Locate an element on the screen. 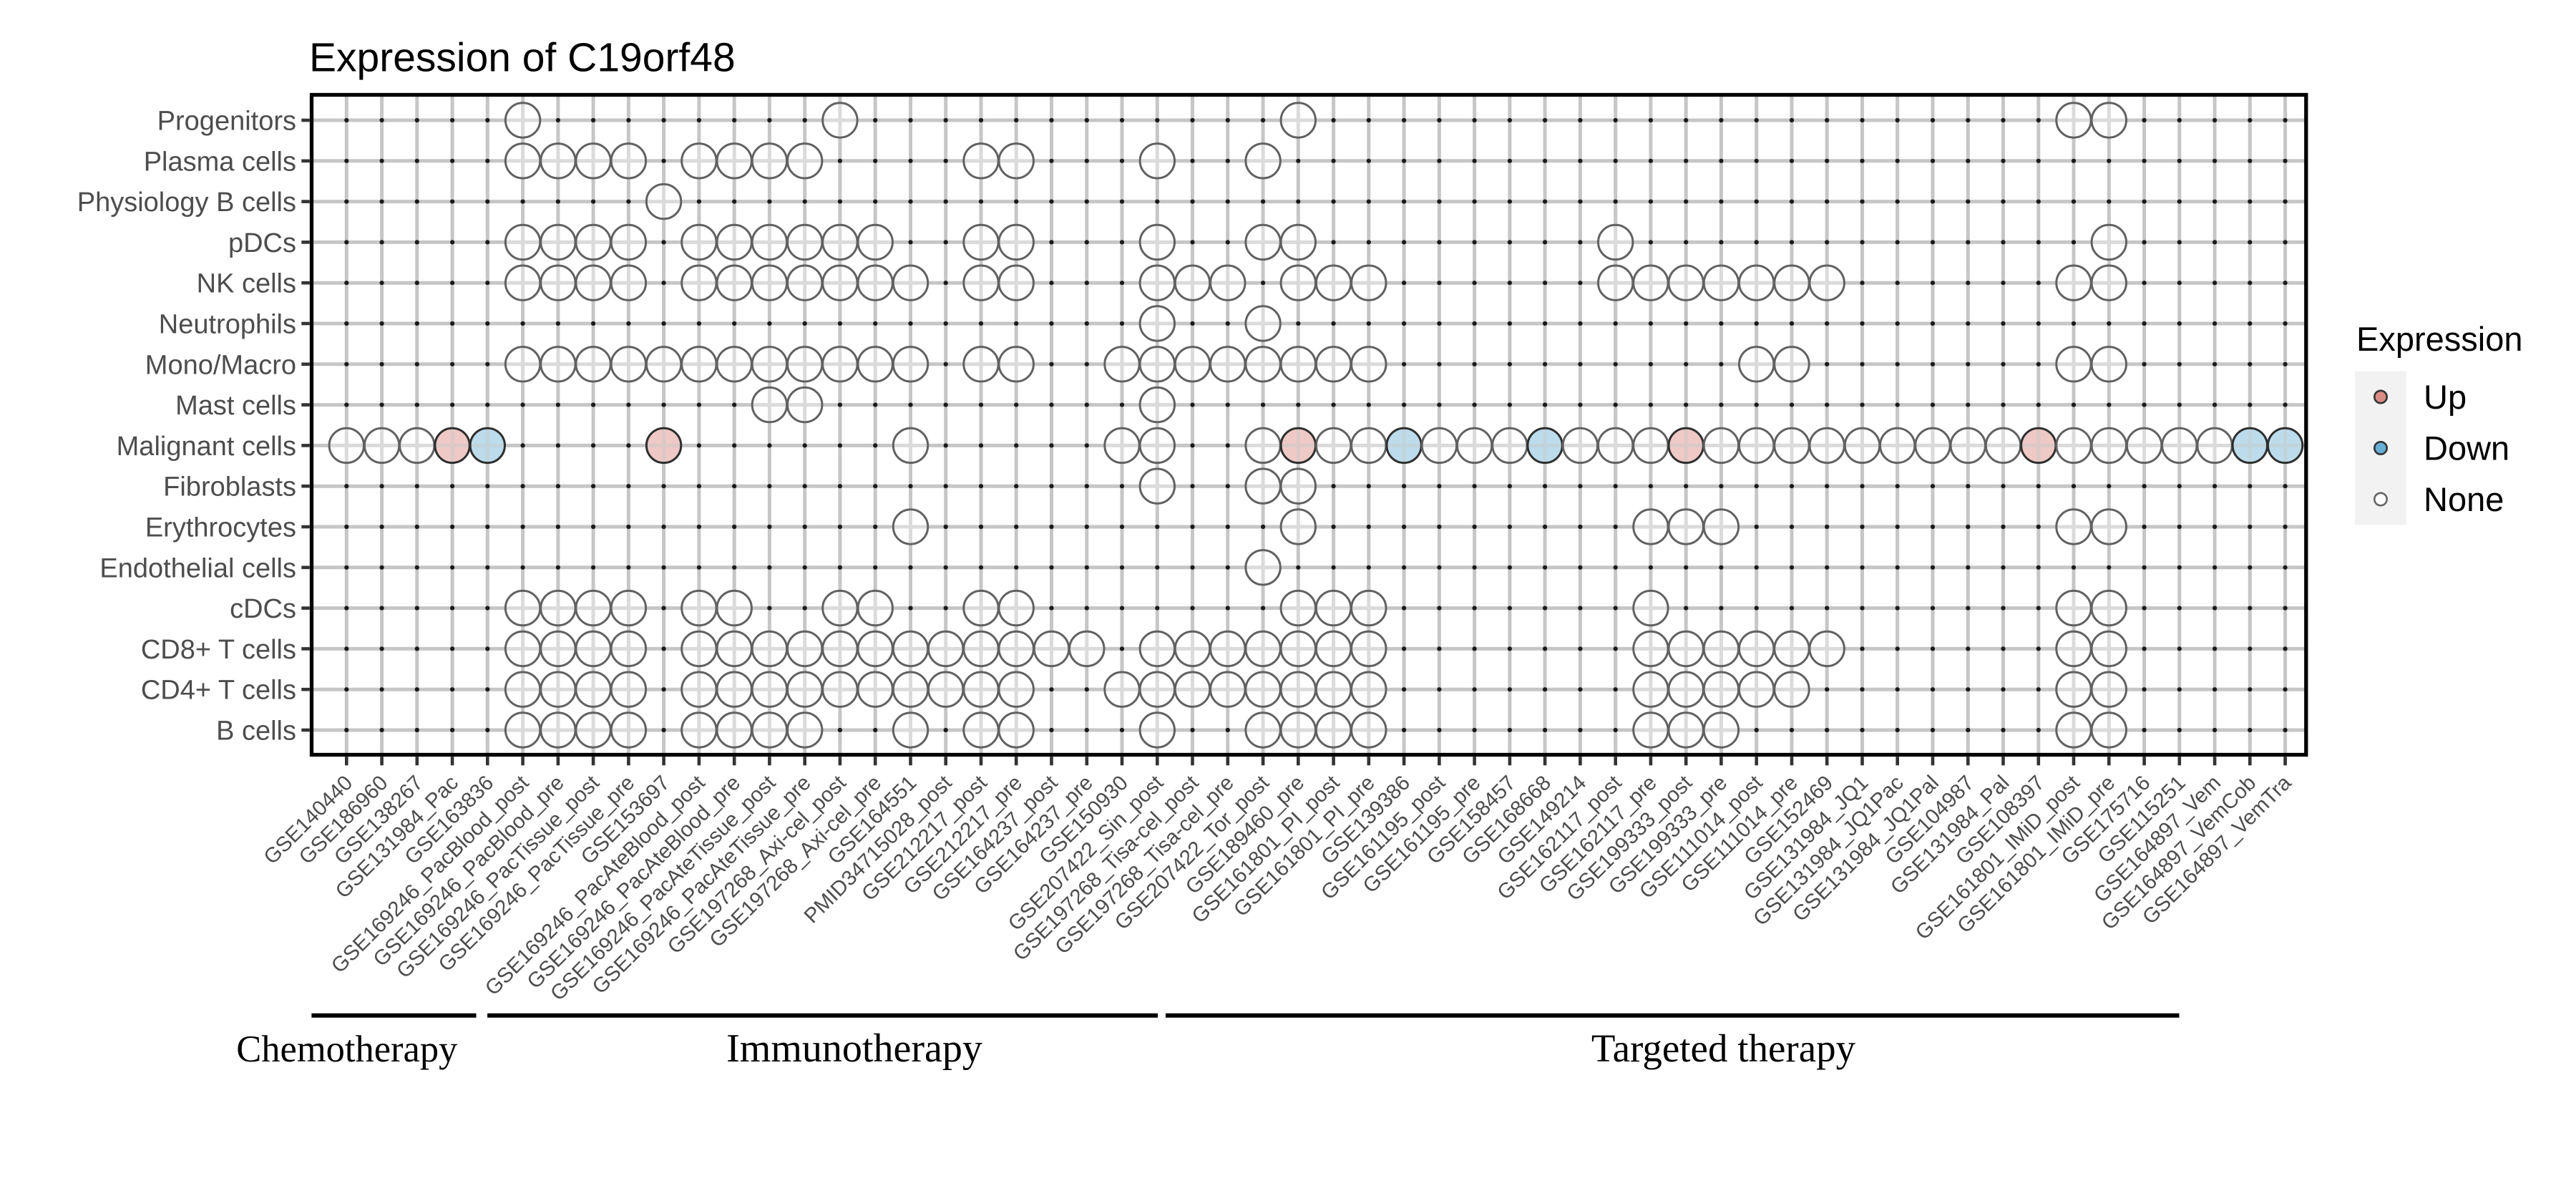  svg-text: Erythrocytes is located at coordinates (220, 528).